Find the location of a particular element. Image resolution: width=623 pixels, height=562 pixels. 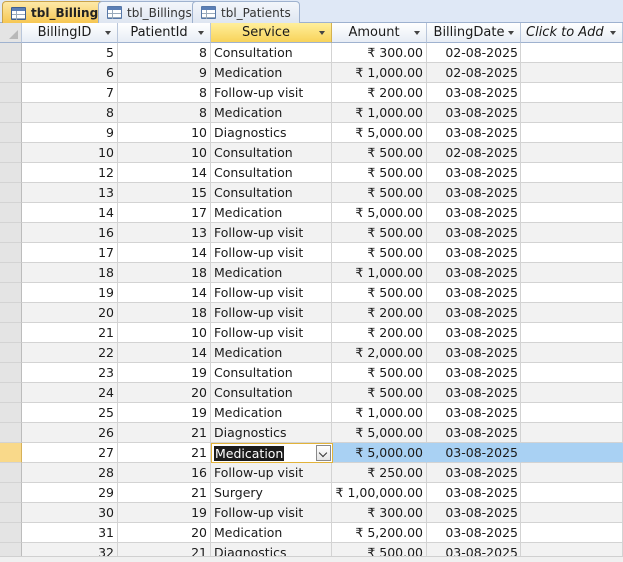

table-row: 10 10 Consultation ₹ 500.00 02-08-2025 is located at coordinates (311, 153).